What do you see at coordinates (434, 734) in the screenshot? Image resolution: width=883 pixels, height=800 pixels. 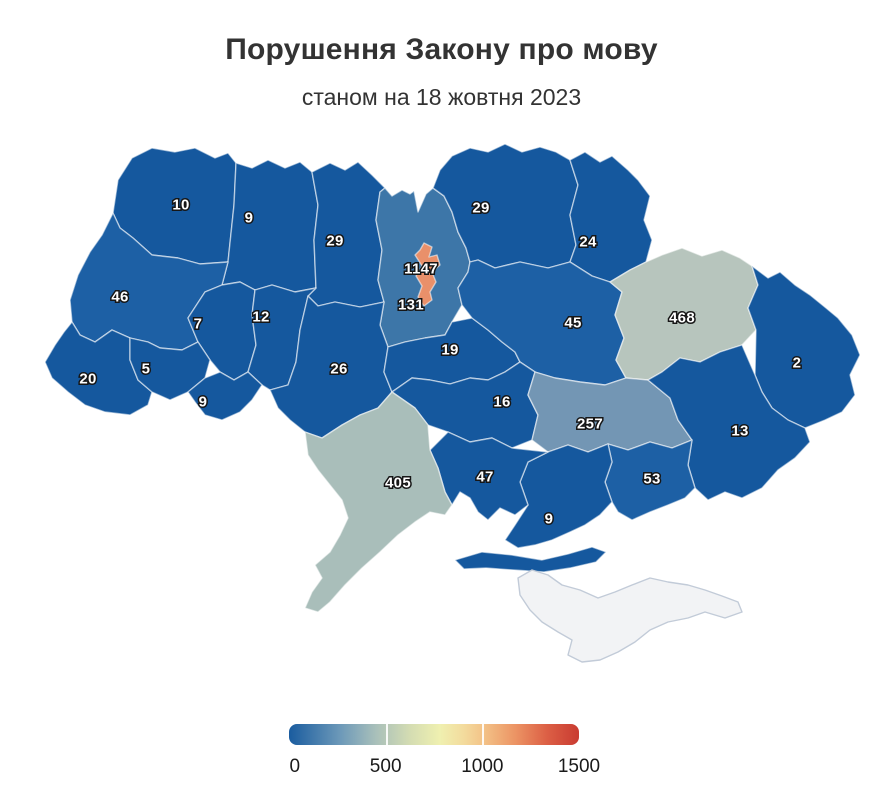 I see `legend-gradient` at bounding box center [434, 734].